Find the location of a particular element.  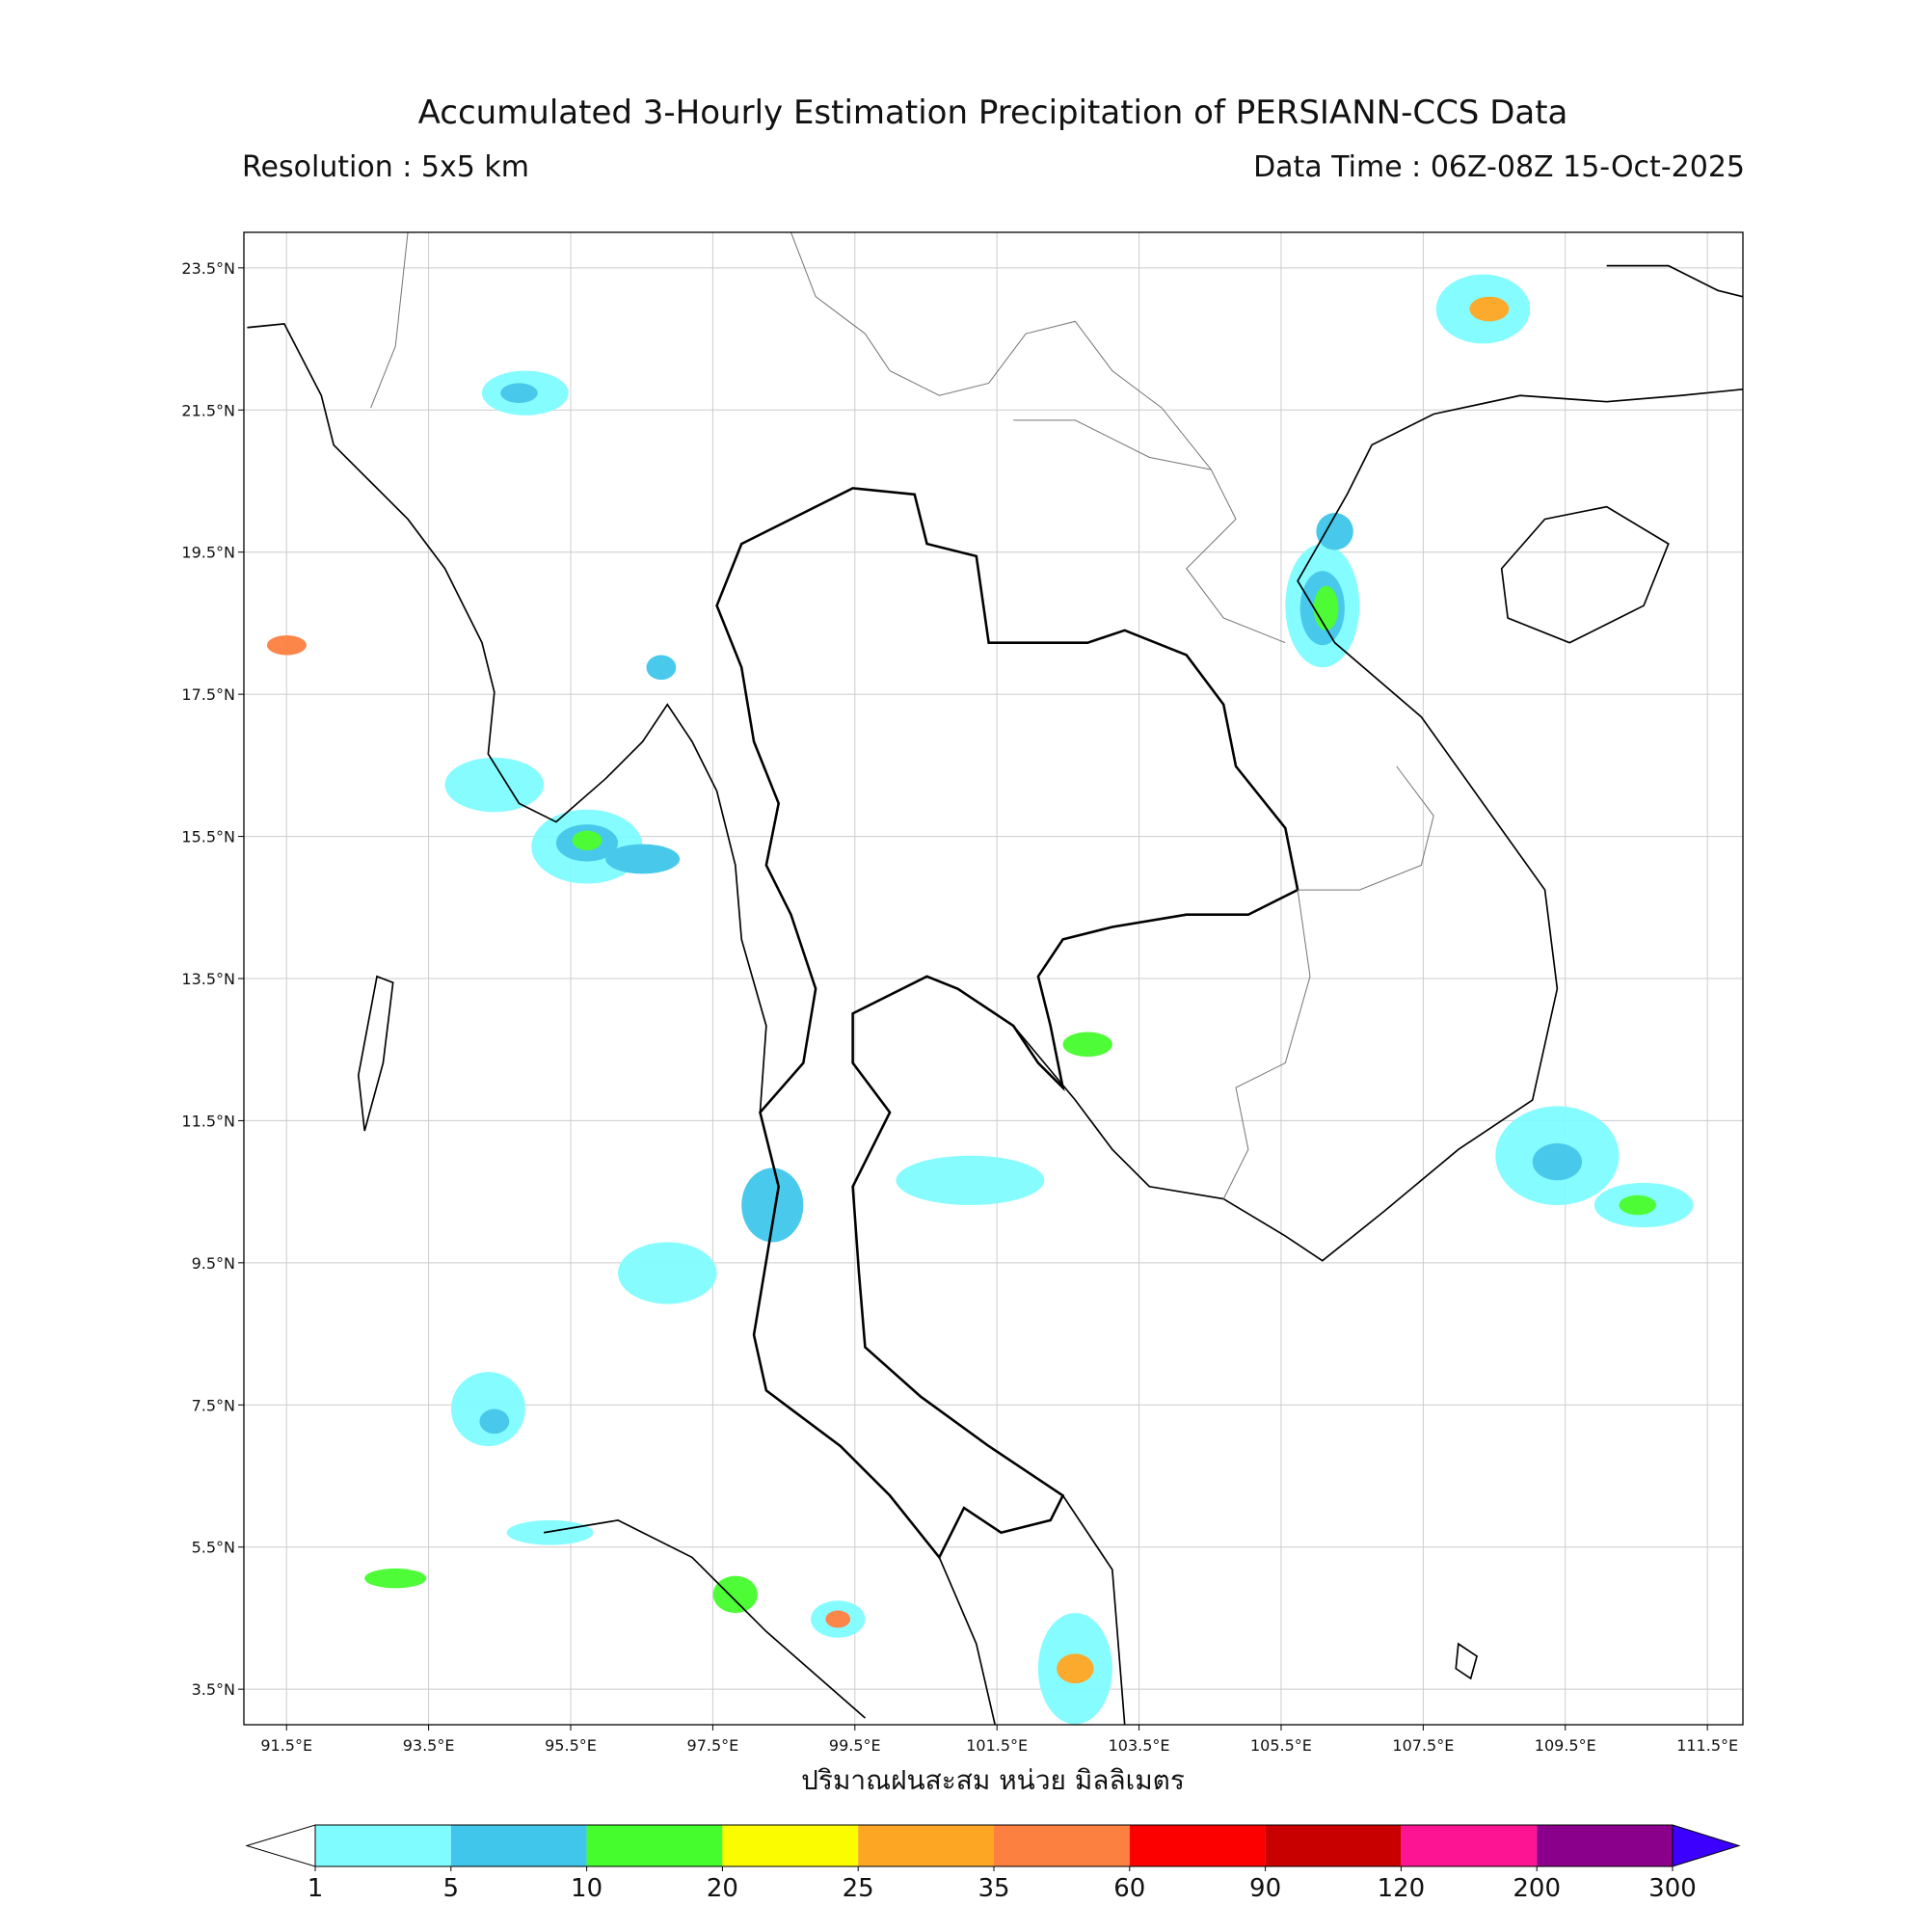

x-tick-label: 103.5°E is located at coordinates (1139, 1746).